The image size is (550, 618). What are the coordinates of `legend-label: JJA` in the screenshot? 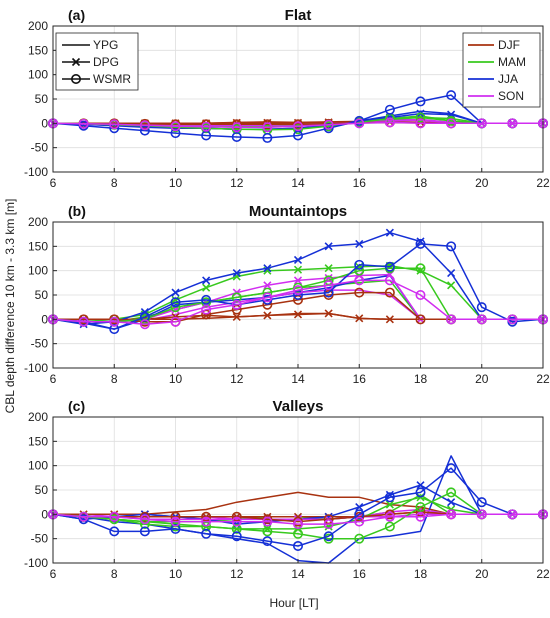 It's located at (508, 79).